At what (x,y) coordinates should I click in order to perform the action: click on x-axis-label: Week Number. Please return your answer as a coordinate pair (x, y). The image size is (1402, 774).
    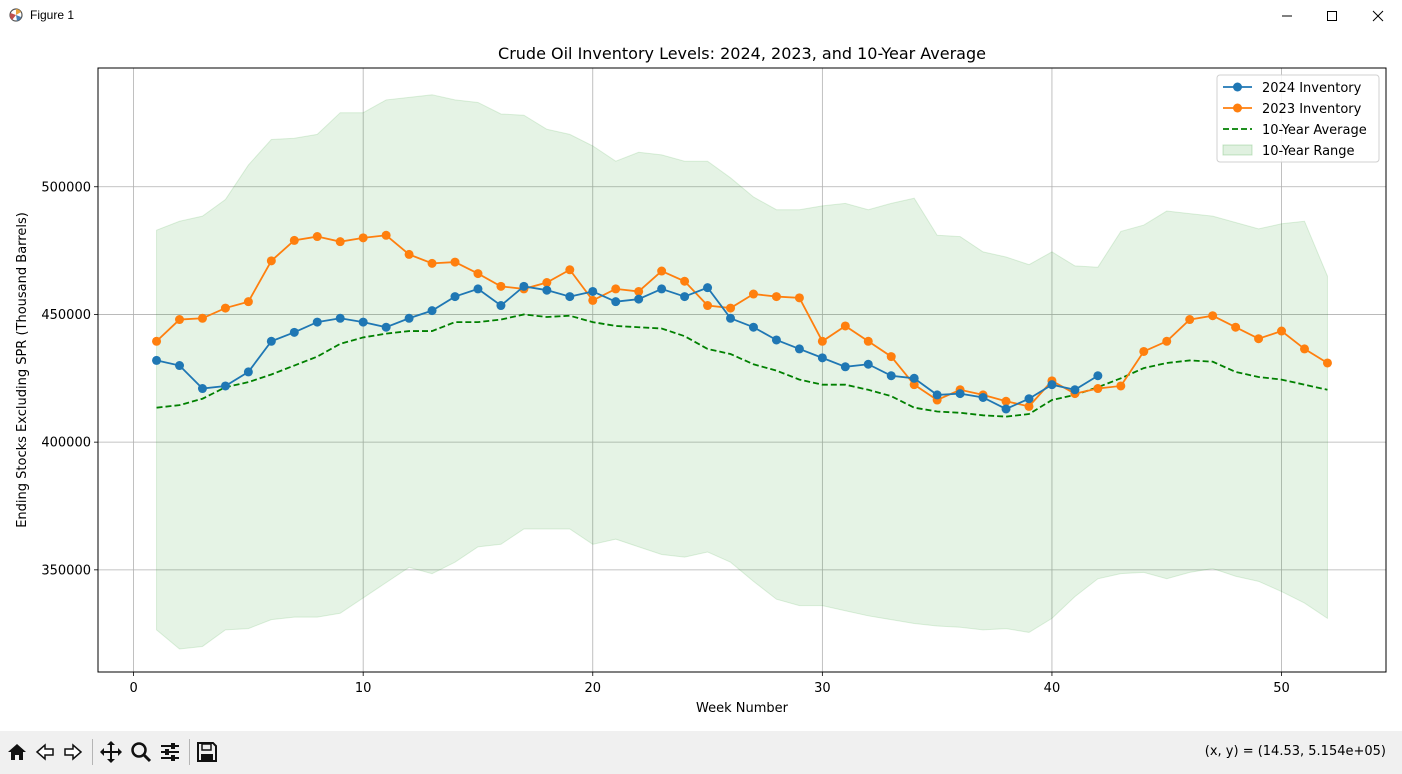
    Looking at the image, I should click on (742, 708).